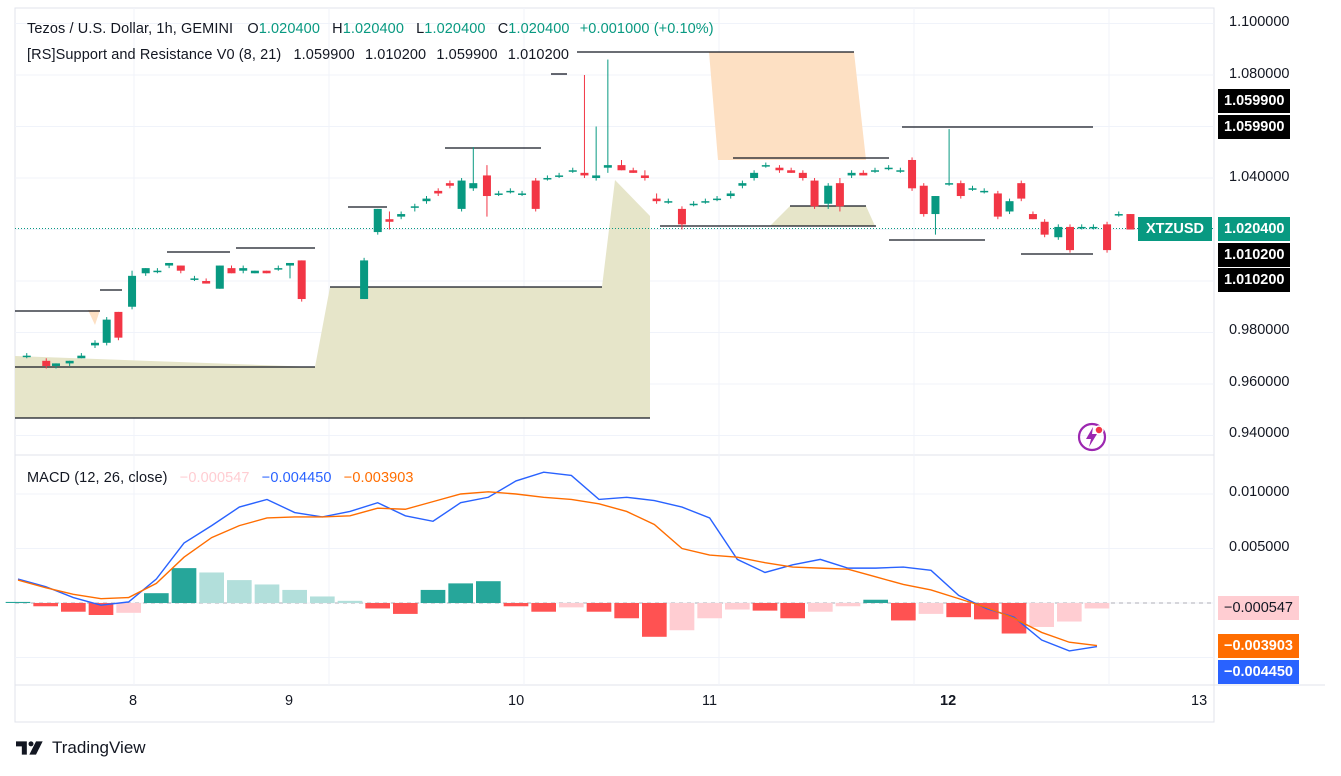 This screenshot has width=1341, height=776. Describe the element at coordinates (99, 747) in the screenshot. I see `brand-name: TradingView` at that location.